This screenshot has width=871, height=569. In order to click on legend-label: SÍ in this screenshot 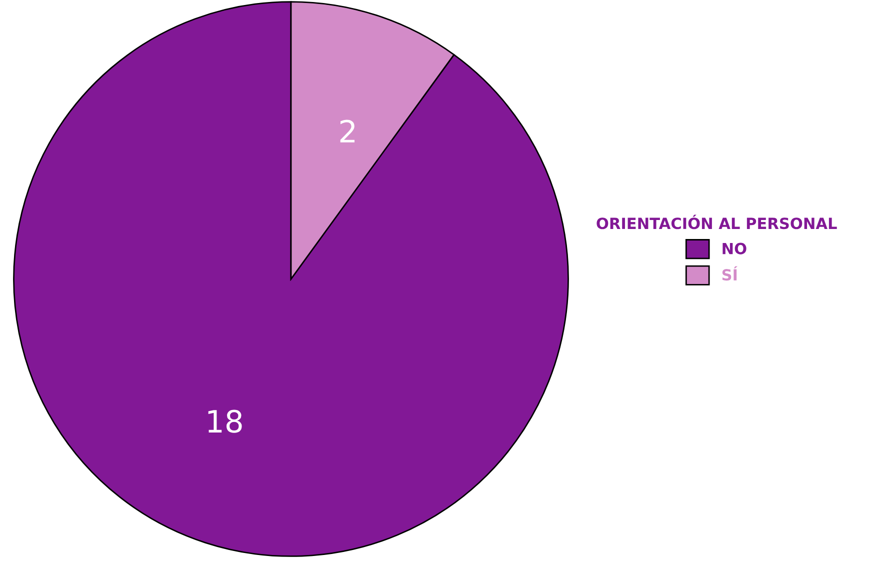, I will do `click(730, 273)`.